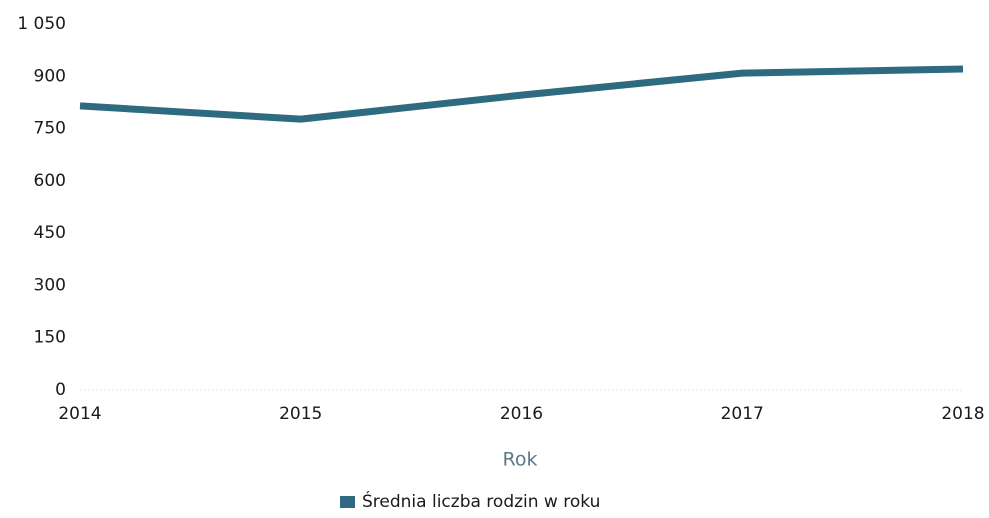 This screenshot has width=989, height=518. I want to click on x-tick-label: 2015, so click(300, 414).